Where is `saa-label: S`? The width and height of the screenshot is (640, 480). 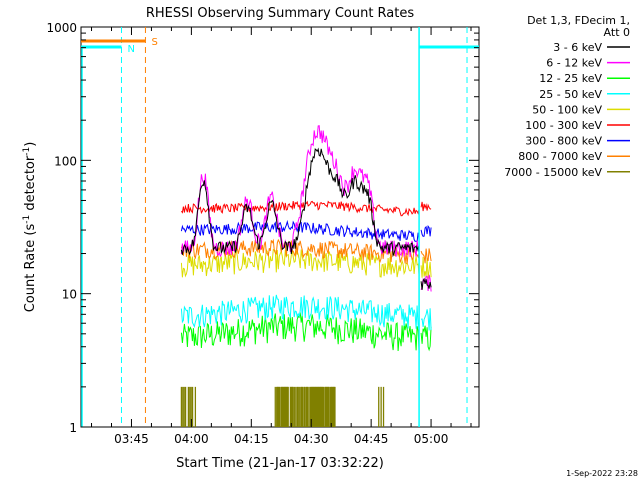 saa-label: S is located at coordinates (154, 42).